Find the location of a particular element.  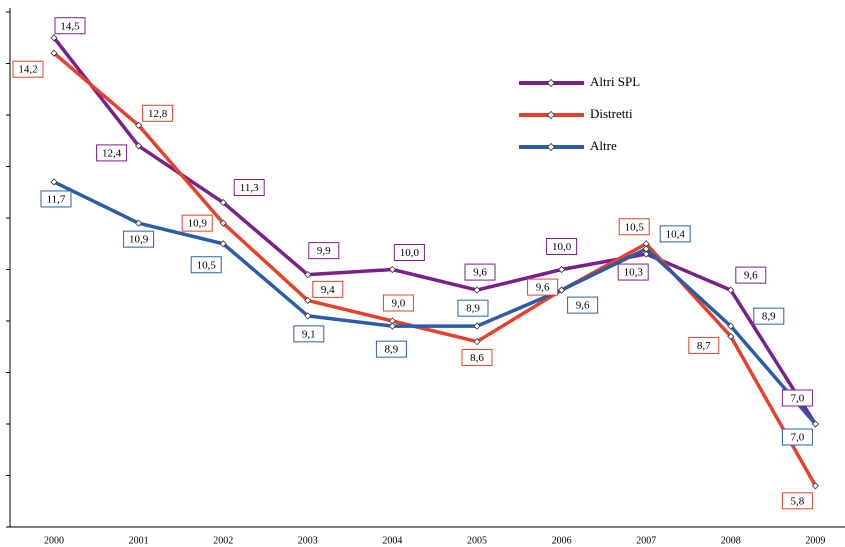

x-tick-label: 2005 is located at coordinates (477, 540).